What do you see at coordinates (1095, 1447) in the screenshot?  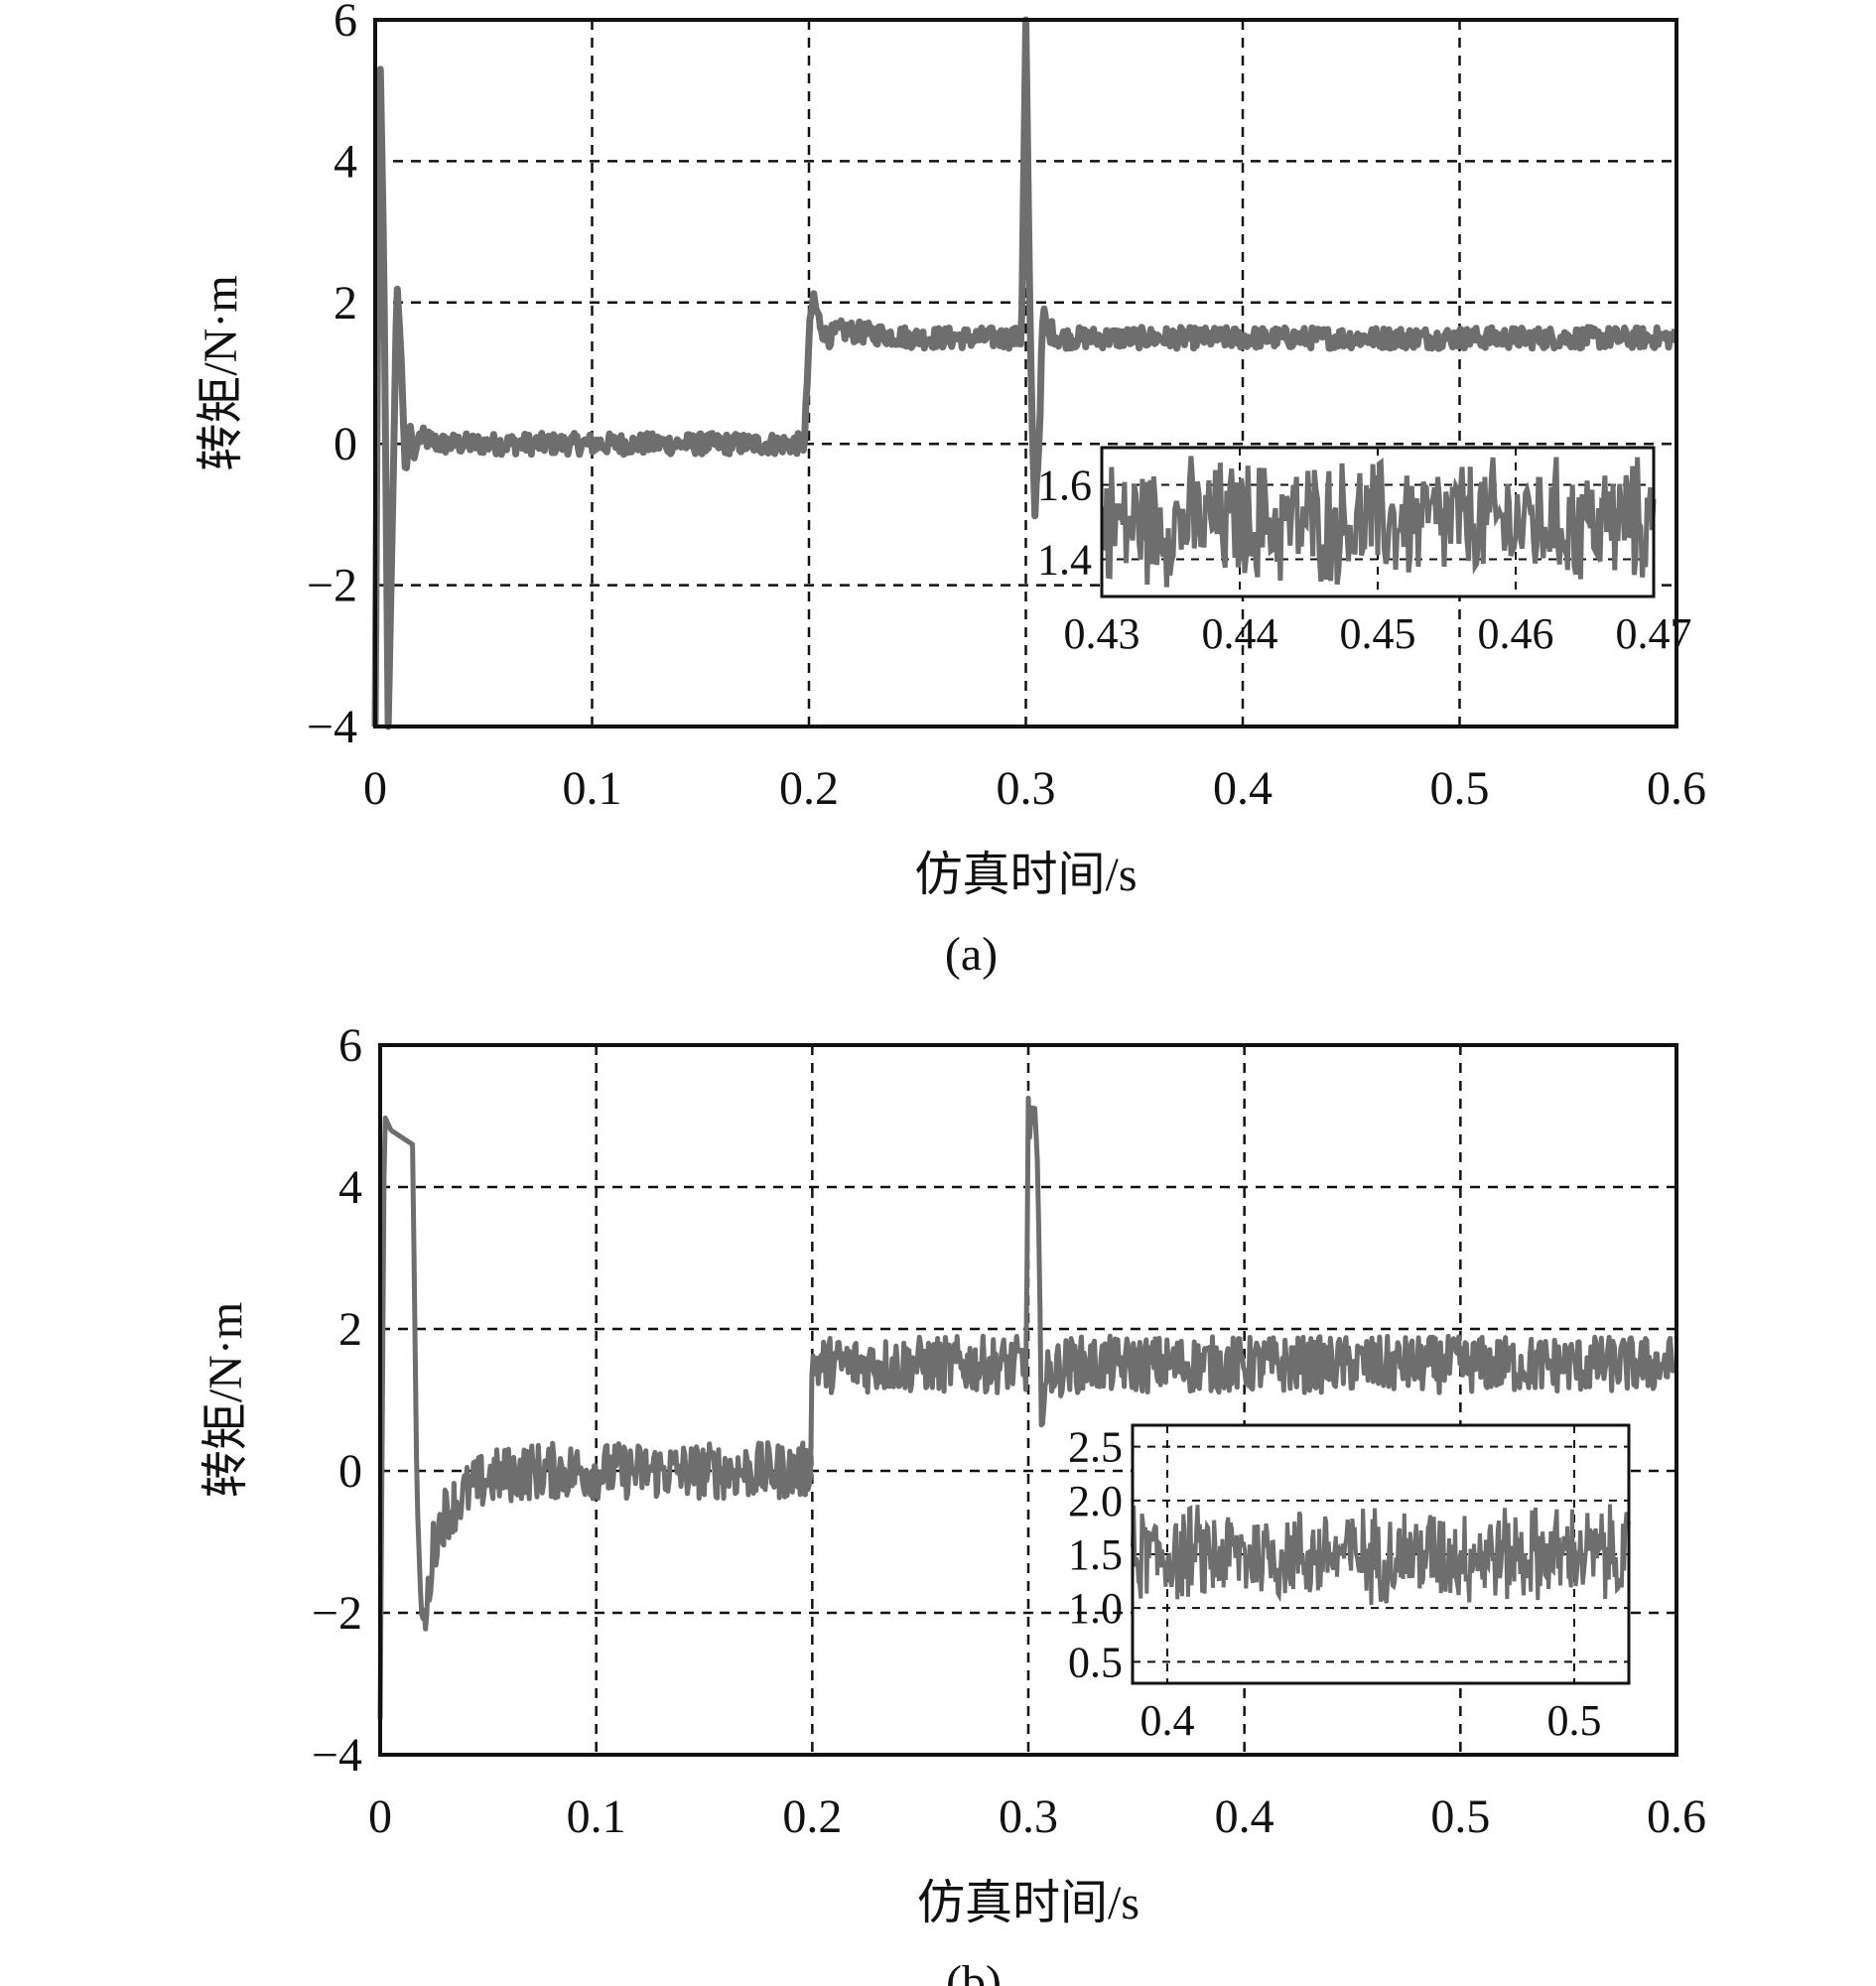 I see `inset-y-tick-label: 2.5` at bounding box center [1095, 1447].